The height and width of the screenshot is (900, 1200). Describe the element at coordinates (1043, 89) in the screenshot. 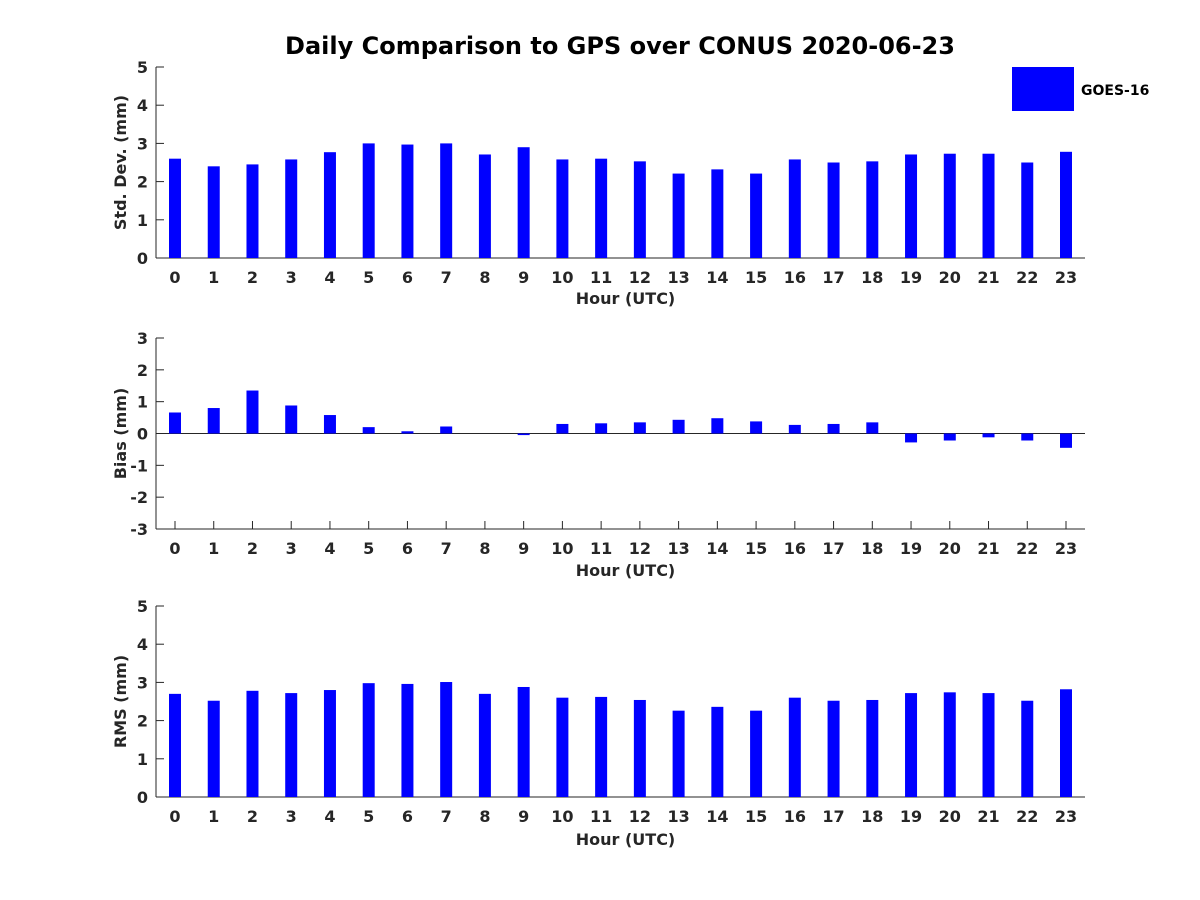

I see `legend-swatch` at that location.